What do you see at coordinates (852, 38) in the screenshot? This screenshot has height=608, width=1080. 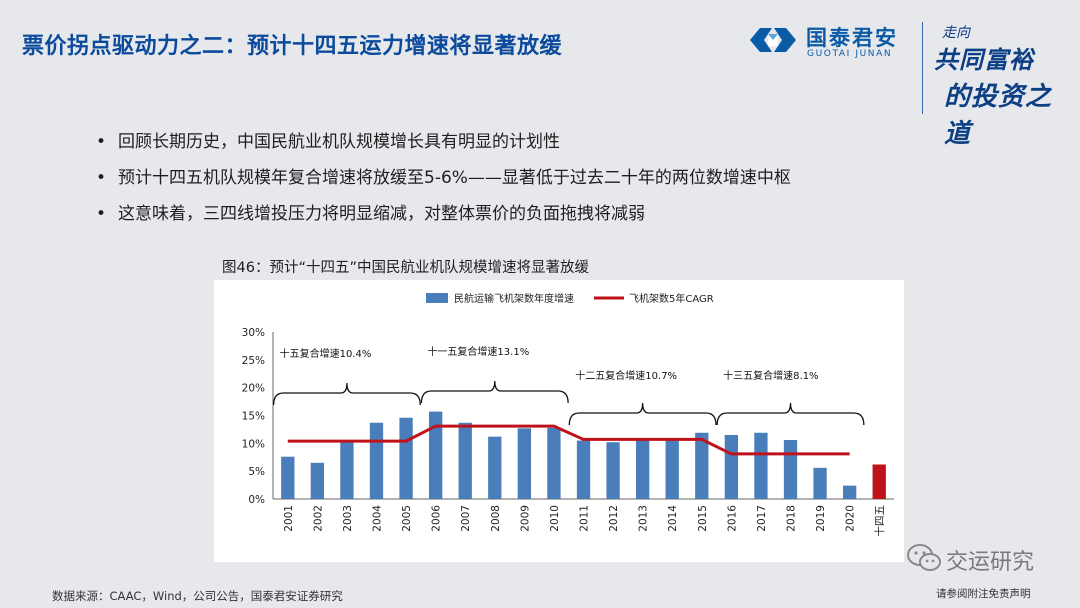 I see `brand-name-cn: 国泰君安` at bounding box center [852, 38].